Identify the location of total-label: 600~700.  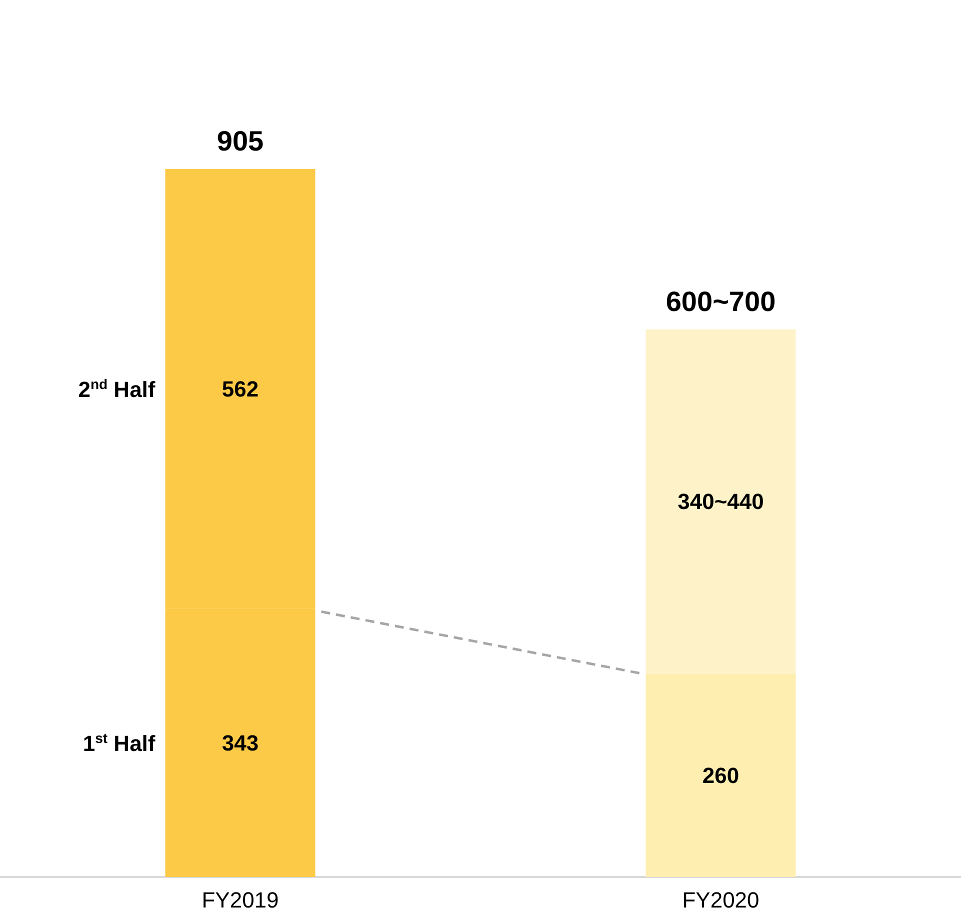
(721, 301).